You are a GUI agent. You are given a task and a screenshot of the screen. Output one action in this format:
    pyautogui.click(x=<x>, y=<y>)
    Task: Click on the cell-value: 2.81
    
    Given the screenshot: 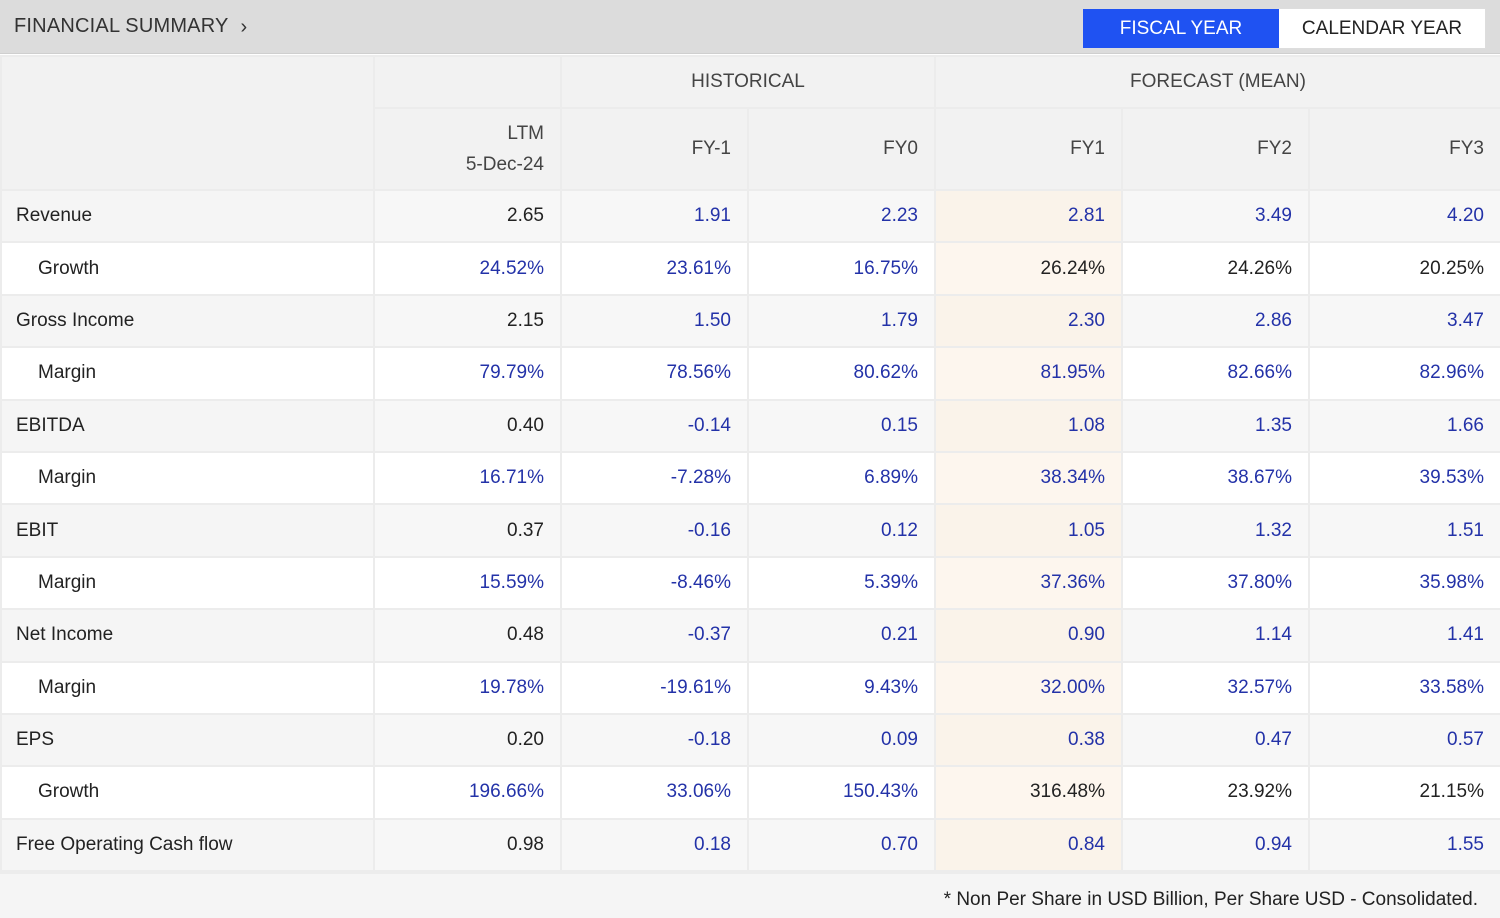 What is the action you would take?
    pyautogui.click(x=1028, y=216)
    